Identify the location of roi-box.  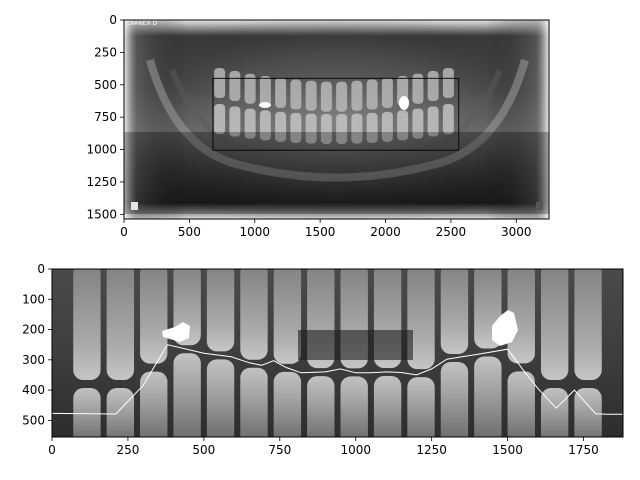
(336, 114).